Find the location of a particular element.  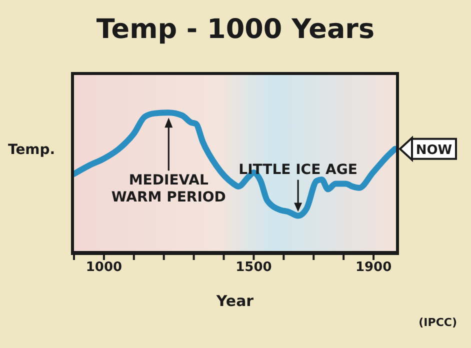

annotation: MEDIEVAL WARM PERIOD is located at coordinates (168, 189).